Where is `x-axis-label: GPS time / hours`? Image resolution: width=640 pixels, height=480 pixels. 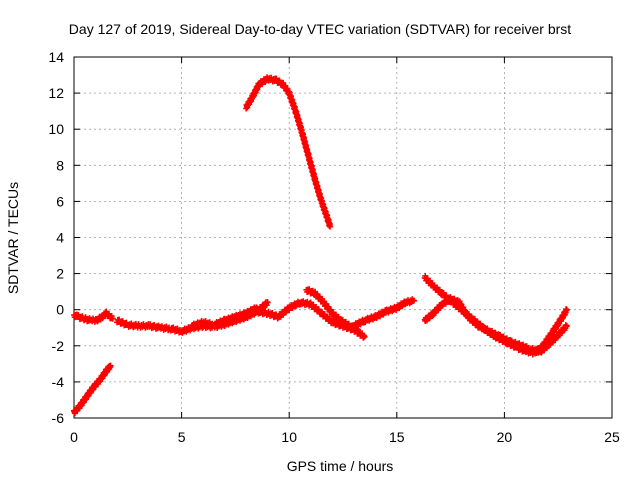 x-axis-label: GPS time / hours is located at coordinates (340, 466).